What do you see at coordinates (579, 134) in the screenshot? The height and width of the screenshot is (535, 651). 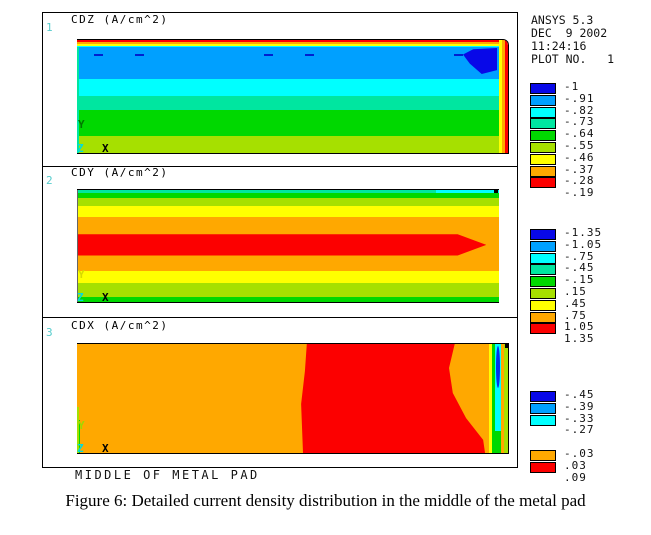 I see `legend-value-label: -.64` at bounding box center [579, 134].